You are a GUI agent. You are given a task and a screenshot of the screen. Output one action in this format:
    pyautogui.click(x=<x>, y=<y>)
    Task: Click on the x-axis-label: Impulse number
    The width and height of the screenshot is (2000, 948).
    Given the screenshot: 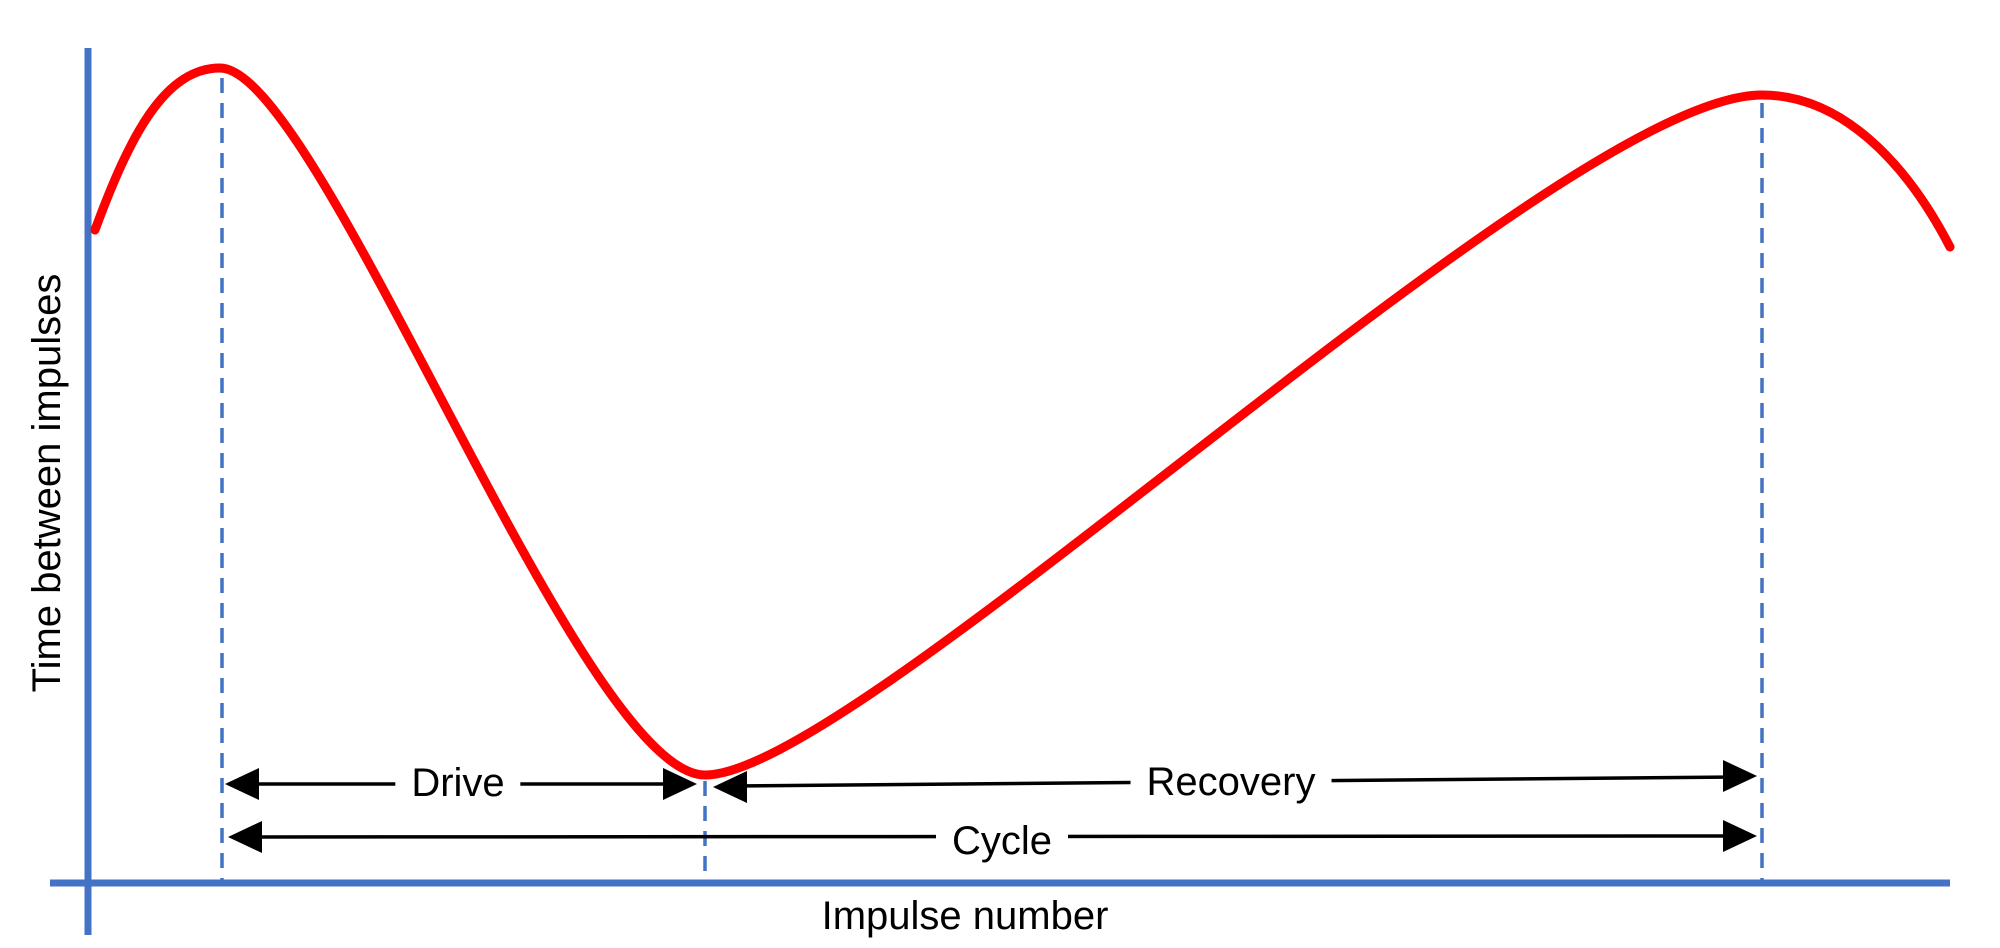 What is the action you would take?
    pyautogui.click(x=965, y=916)
    